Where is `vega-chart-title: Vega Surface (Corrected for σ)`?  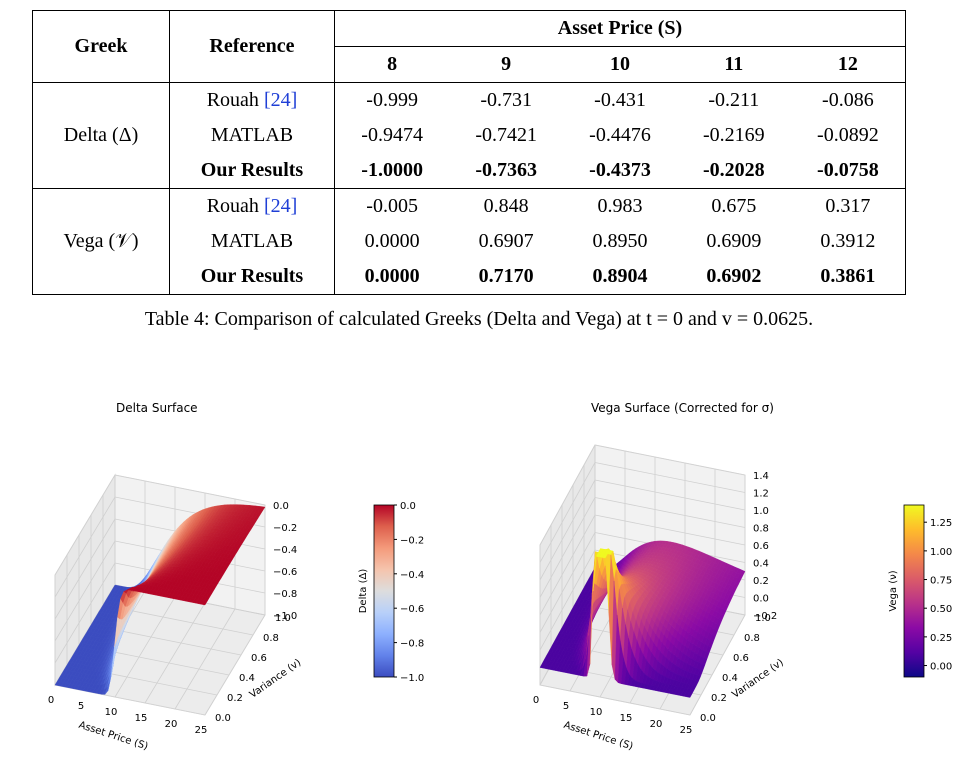
vega-chart-title: Vega Surface (Corrected for σ) is located at coordinates (682, 408).